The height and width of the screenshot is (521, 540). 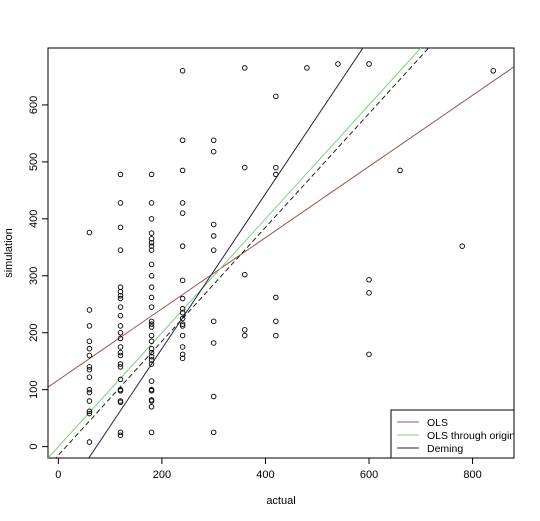 What do you see at coordinates (445, 449) in the screenshot?
I see `legend-label: Deming` at bounding box center [445, 449].